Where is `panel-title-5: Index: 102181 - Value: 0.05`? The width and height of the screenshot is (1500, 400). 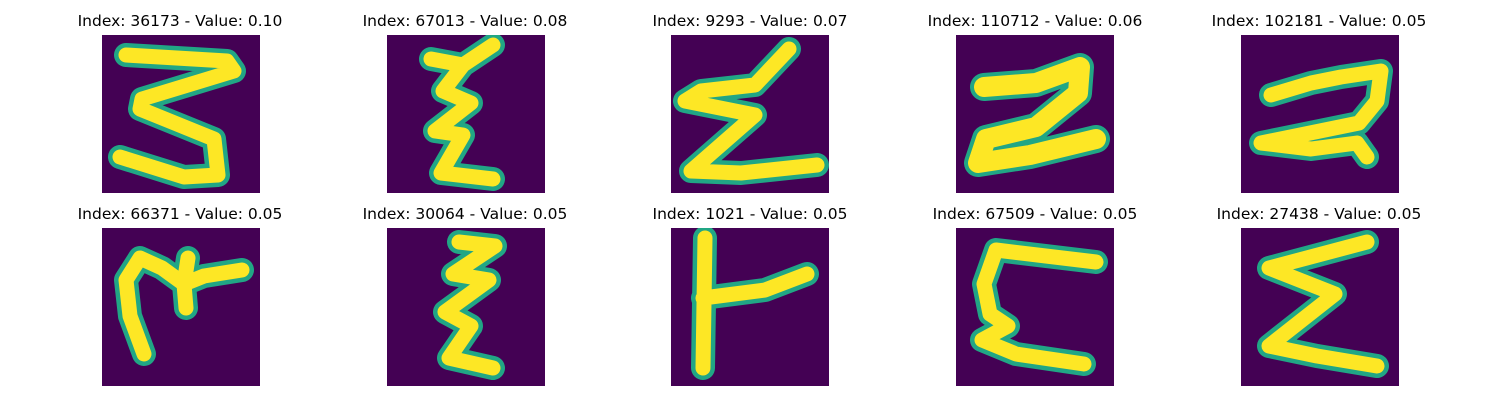 panel-title-5: Index: 102181 - Value: 0.05 is located at coordinates (1319, 21).